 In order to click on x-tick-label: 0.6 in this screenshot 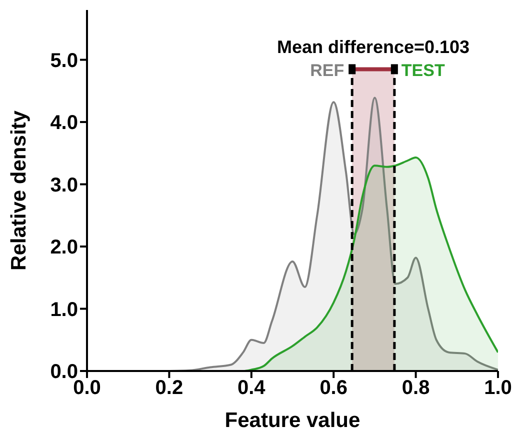, I will do `click(334, 388)`.